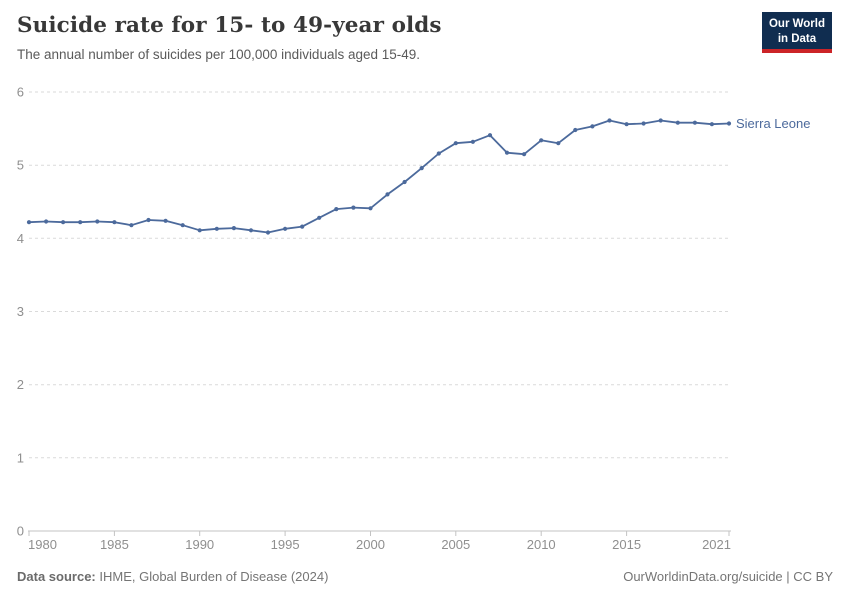 This screenshot has height=600, width=850. What do you see at coordinates (626, 544) in the screenshot?
I see `x-tick-label: 2015` at bounding box center [626, 544].